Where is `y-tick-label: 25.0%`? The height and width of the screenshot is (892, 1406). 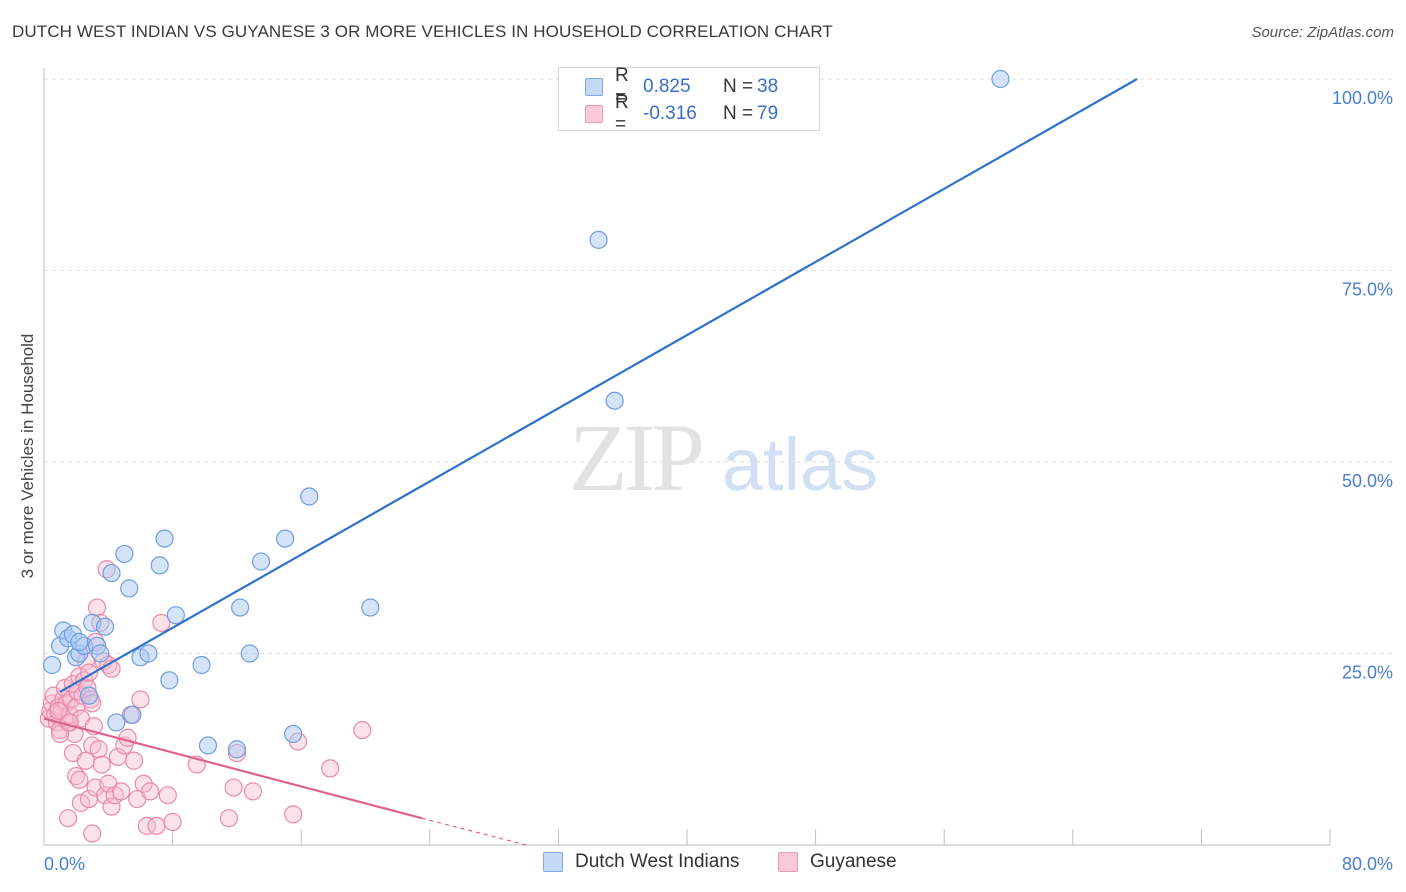 y-tick-label: 25.0% is located at coordinates (1367, 673).